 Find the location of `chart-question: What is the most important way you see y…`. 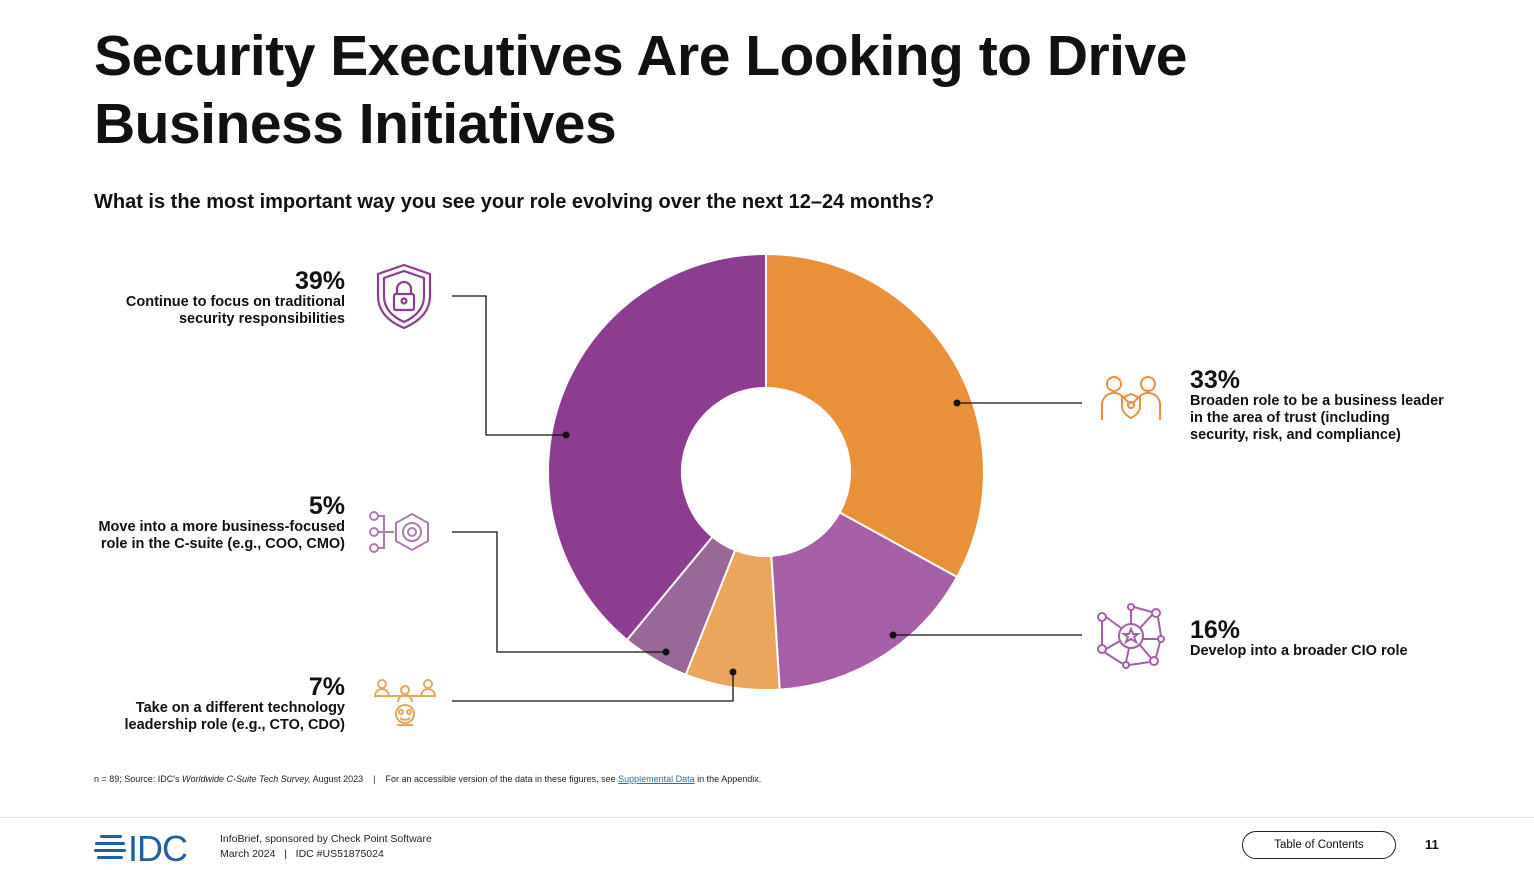

chart-question: What is the most important way you see y… is located at coordinates (514, 202).